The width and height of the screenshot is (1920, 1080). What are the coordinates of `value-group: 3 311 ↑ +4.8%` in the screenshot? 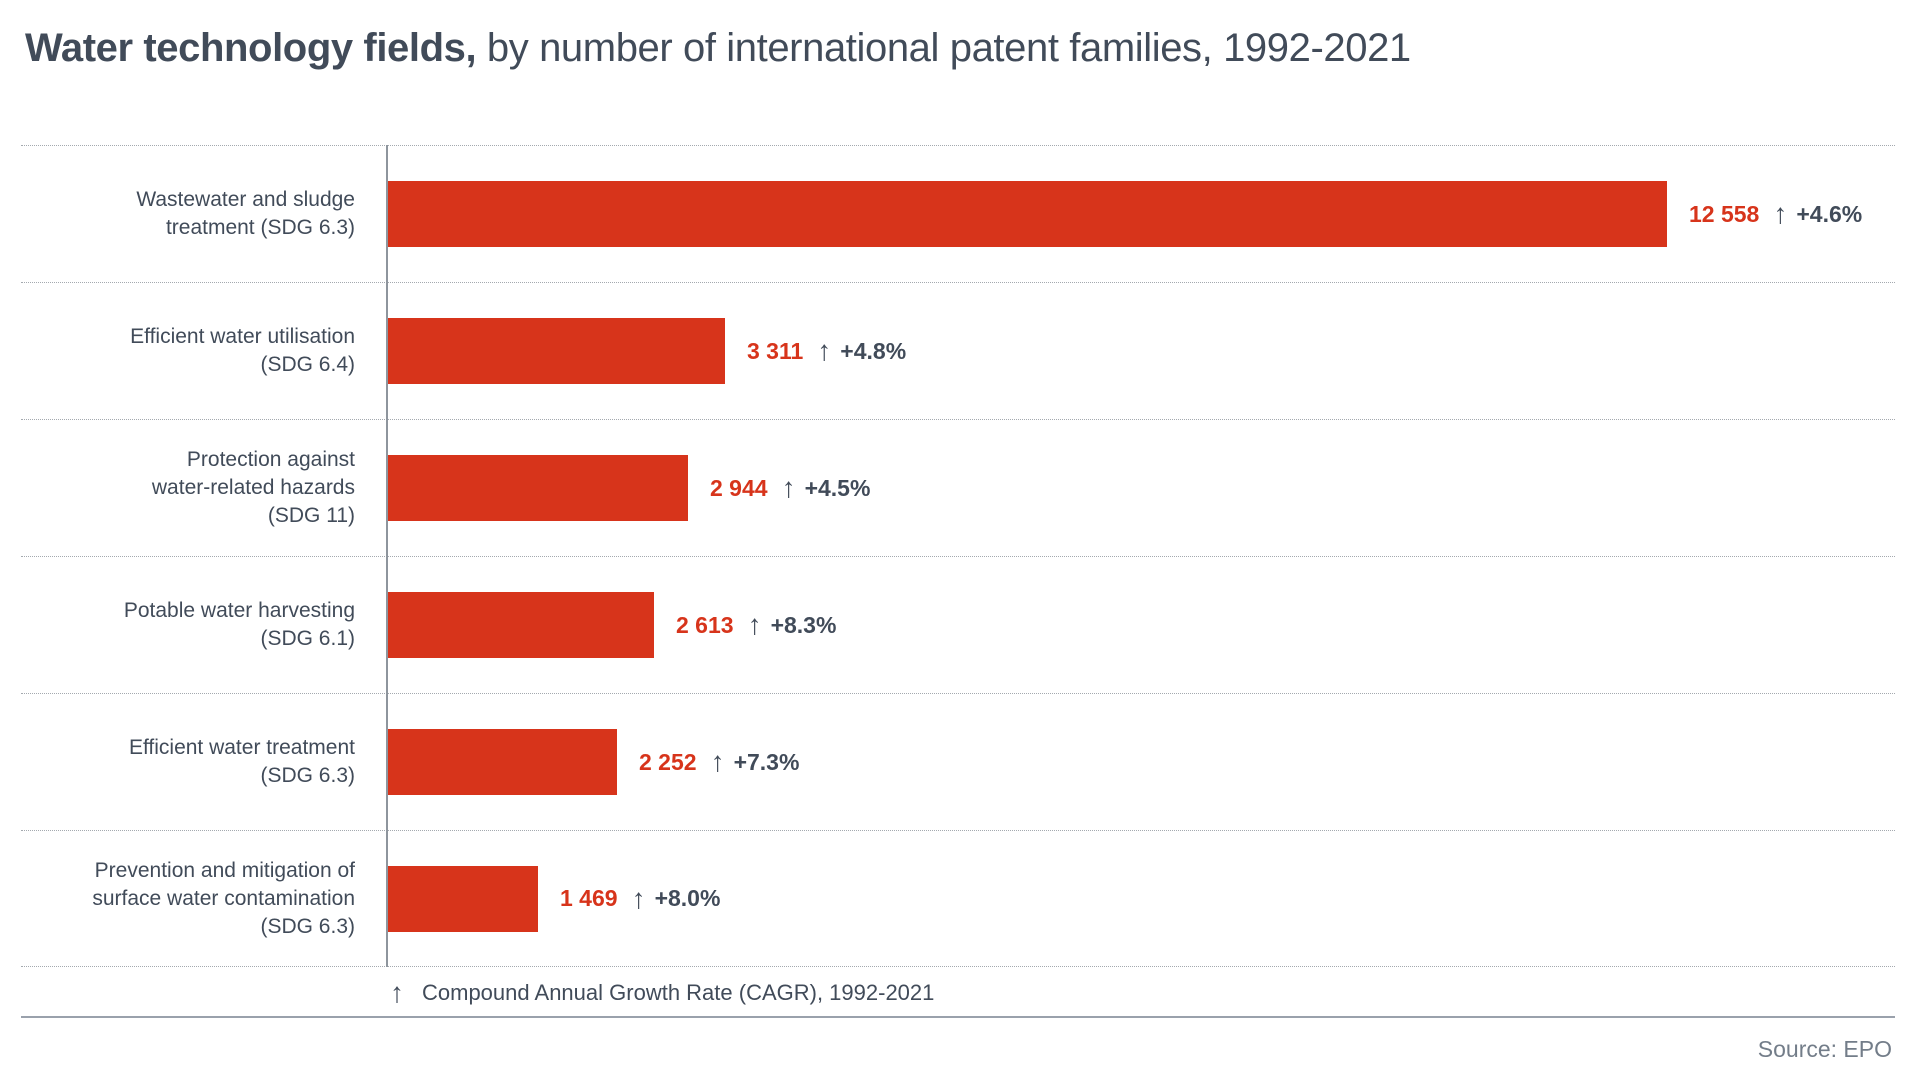 It's located at (826, 351).